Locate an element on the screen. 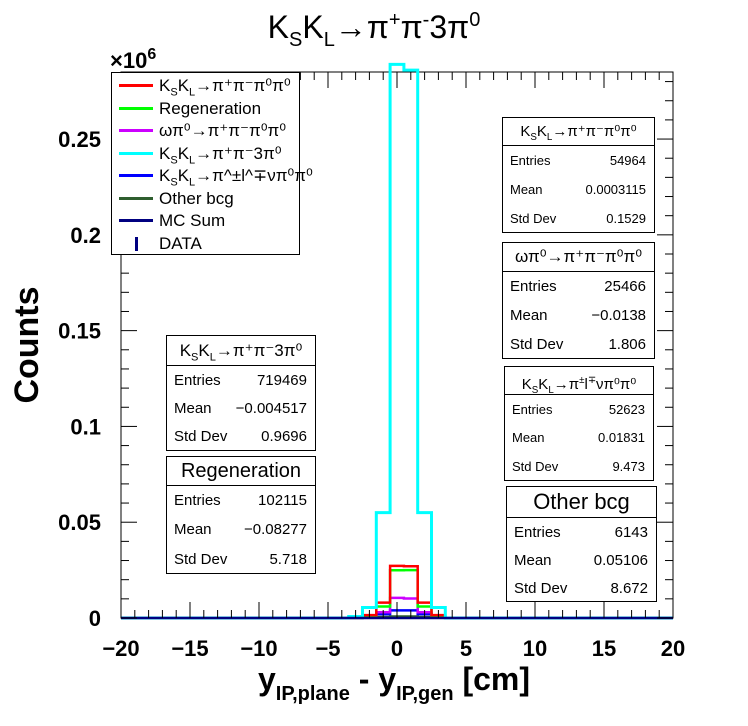  stat-row: Mean 0.01831 is located at coordinates (579, 438).